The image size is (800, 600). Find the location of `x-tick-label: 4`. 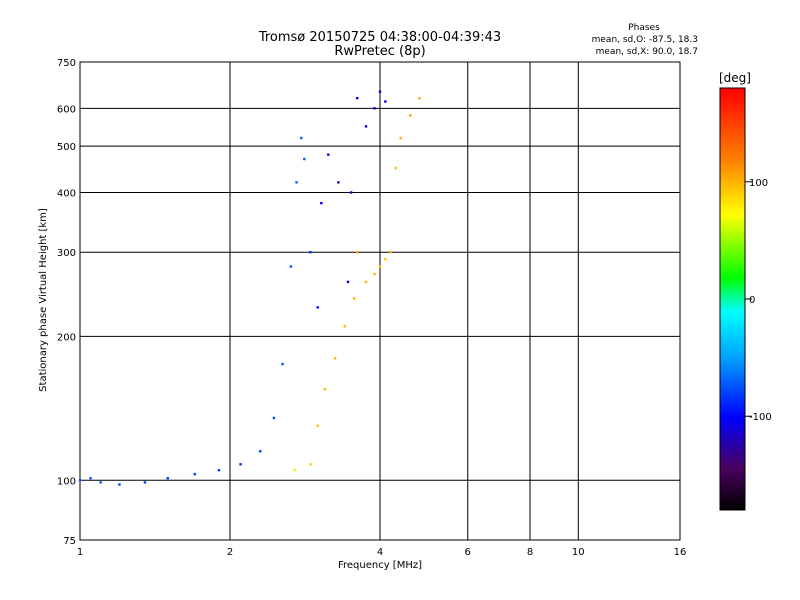

x-tick-label: 4 is located at coordinates (380, 552).